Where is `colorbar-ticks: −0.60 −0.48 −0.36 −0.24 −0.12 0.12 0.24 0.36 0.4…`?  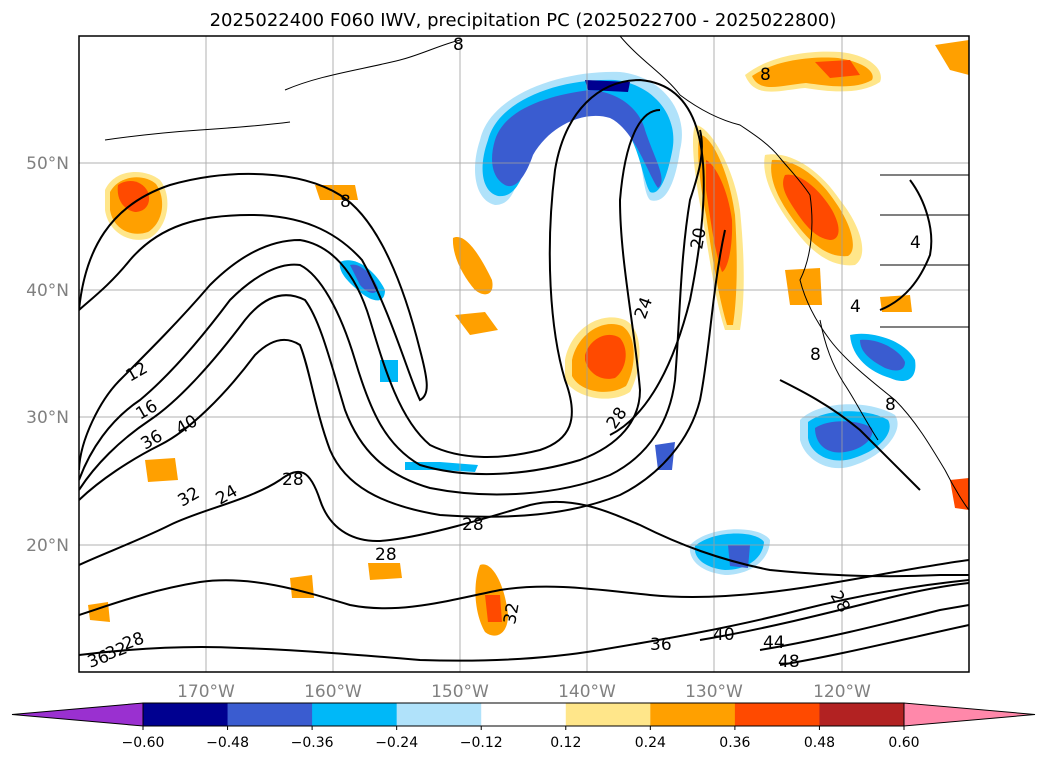
colorbar-ticks: −0.60 −0.48 −0.36 −0.24 −0.12 0.12 0.24 0.36 0.4… is located at coordinates (521, 738).